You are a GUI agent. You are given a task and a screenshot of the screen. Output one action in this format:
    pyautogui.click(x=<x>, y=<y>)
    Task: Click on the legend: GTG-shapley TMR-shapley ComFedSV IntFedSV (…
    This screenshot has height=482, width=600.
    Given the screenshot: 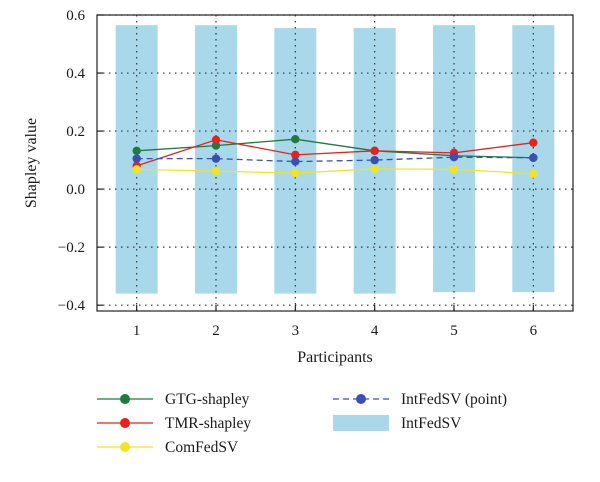 What is the action you would take?
    pyautogui.click(x=302, y=423)
    